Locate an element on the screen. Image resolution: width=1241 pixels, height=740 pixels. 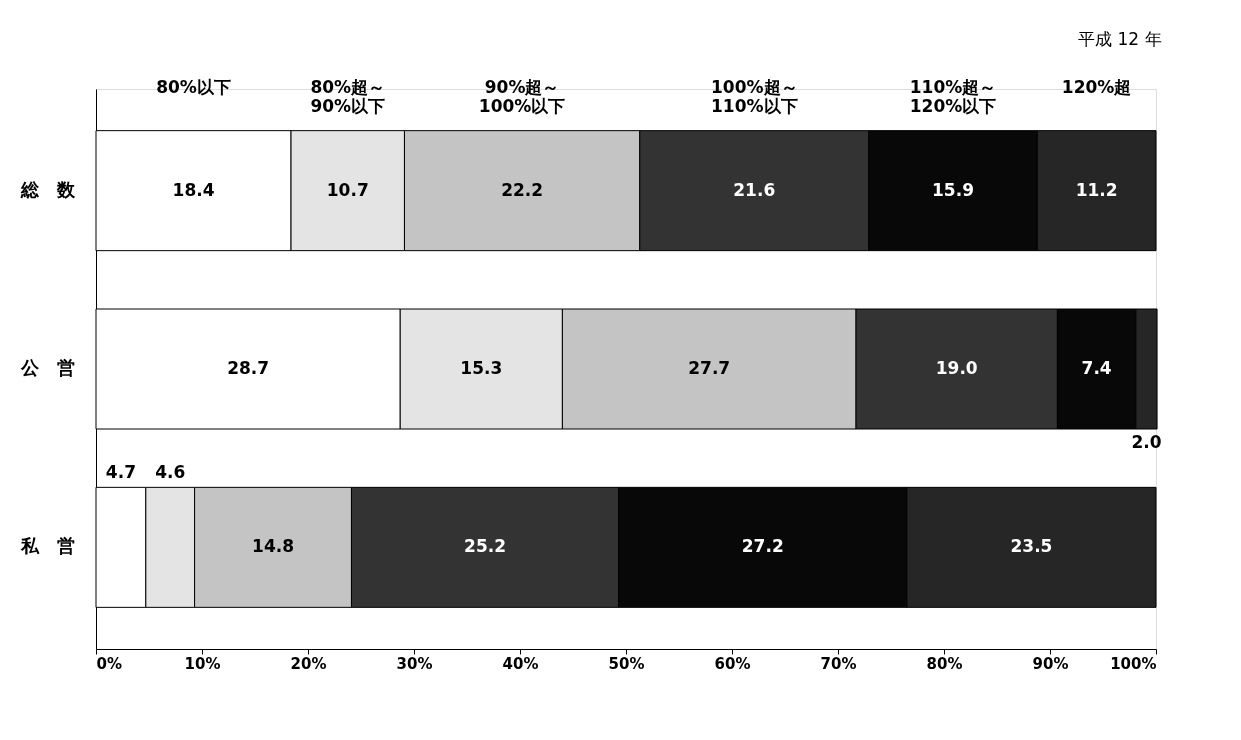
y-tick-label: 公 営 is located at coordinates (47, 367).